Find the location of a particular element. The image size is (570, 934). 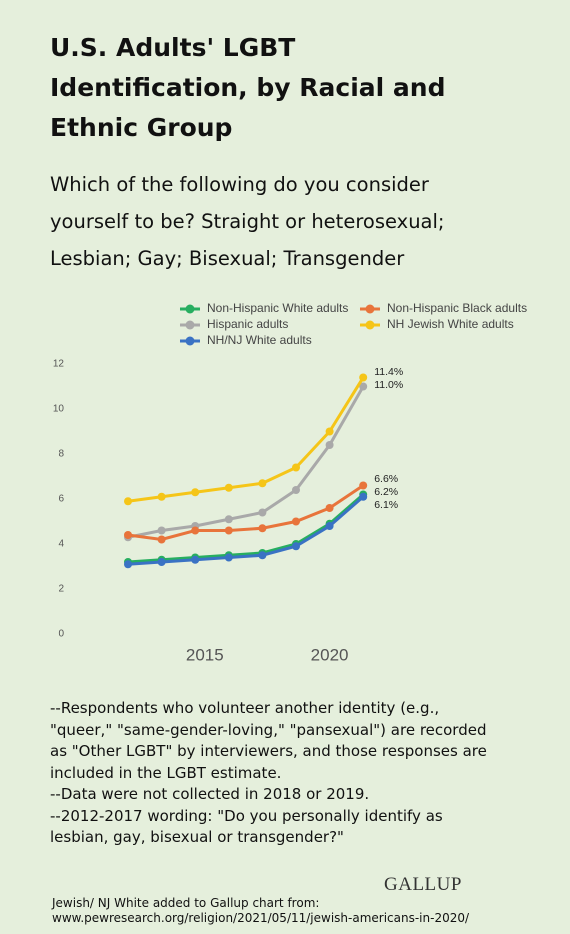

y-tick-label: 0 is located at coordinates (61, 634).